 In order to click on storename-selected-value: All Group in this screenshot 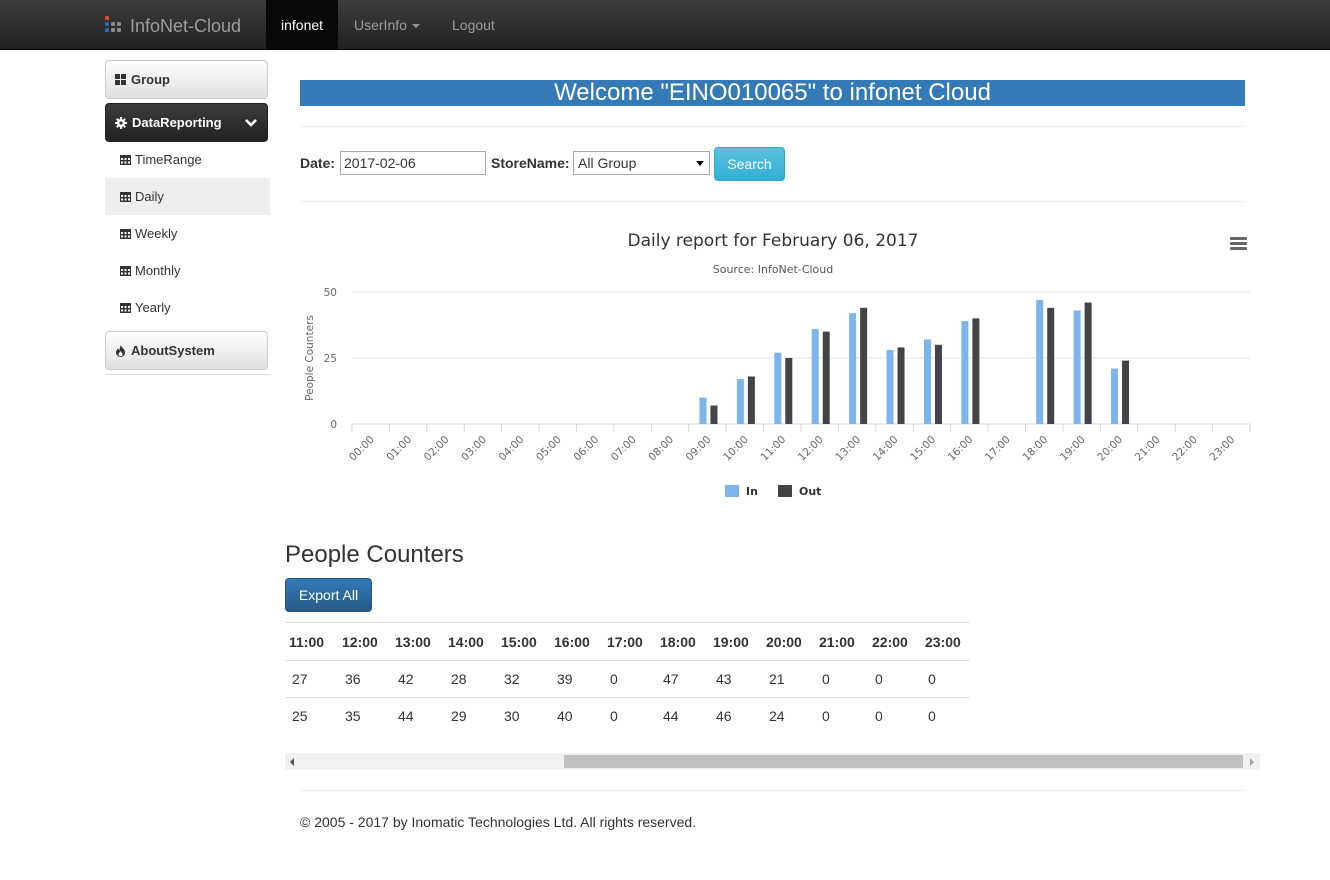, I will do `click(607, 163)`.